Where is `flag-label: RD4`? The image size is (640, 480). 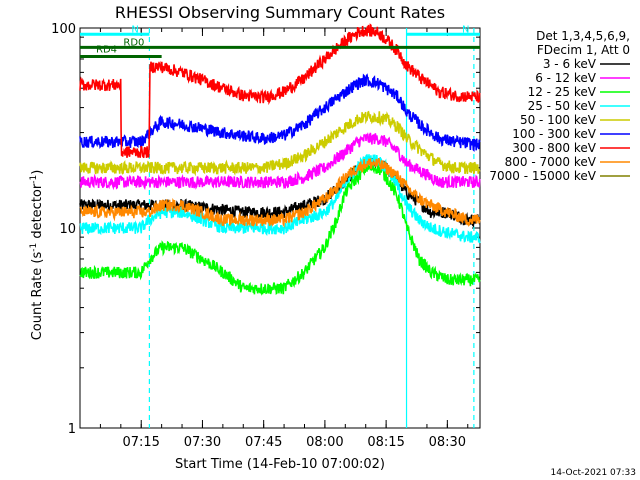 flag-label: RD4 is located at coordinates (106, 50).